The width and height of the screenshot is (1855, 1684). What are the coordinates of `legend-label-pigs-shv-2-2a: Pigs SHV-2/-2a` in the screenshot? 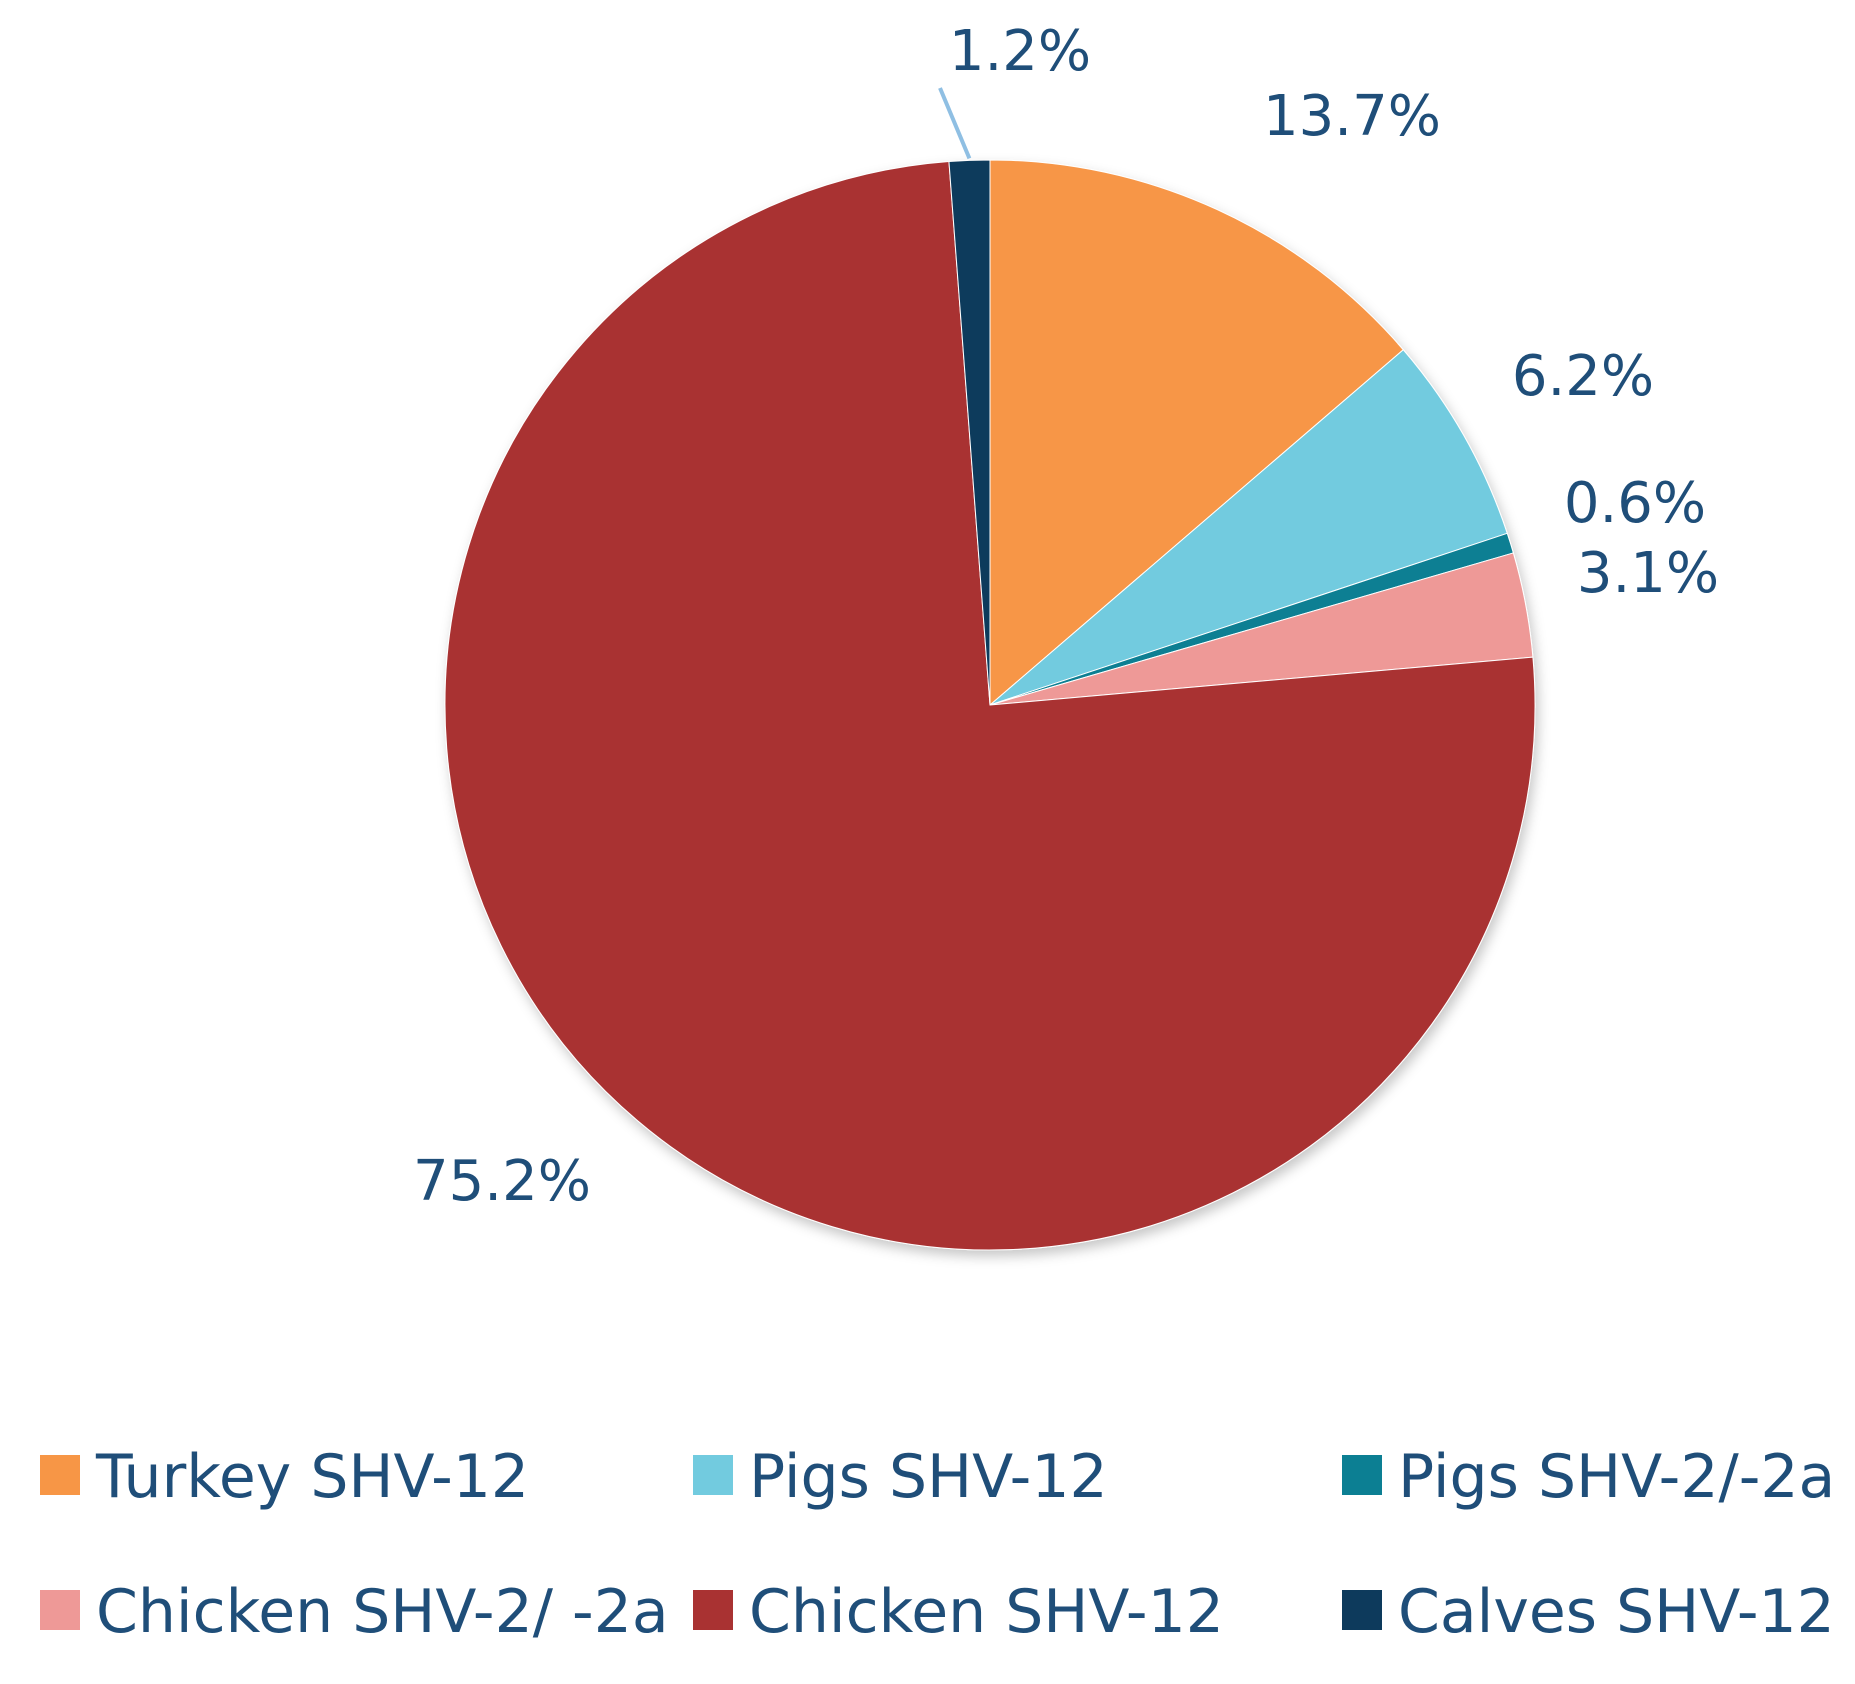 It's located at (1616, 1477).